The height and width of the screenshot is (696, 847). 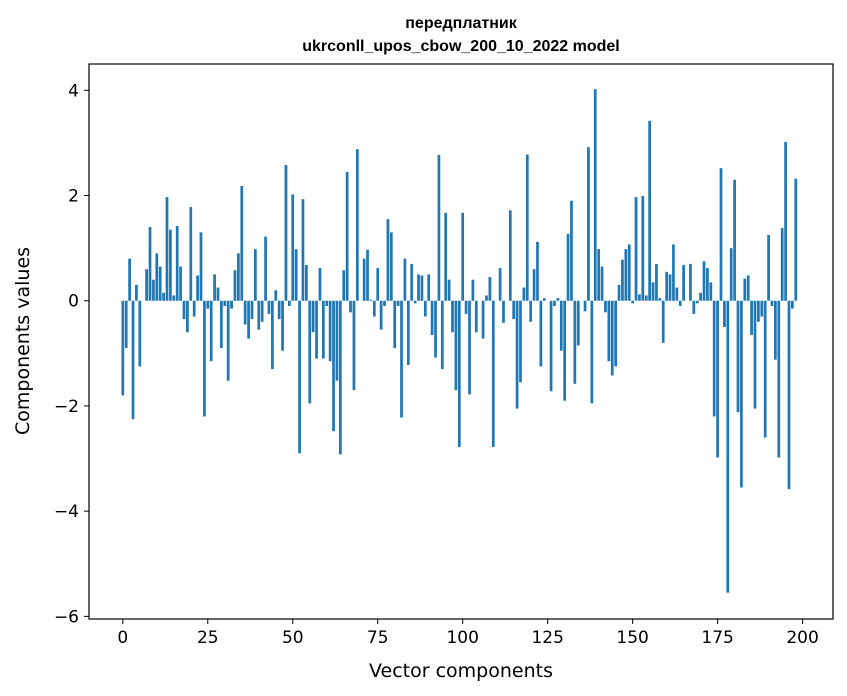 I want to click on x-tick-label: 75, so click(x=378, y=638).